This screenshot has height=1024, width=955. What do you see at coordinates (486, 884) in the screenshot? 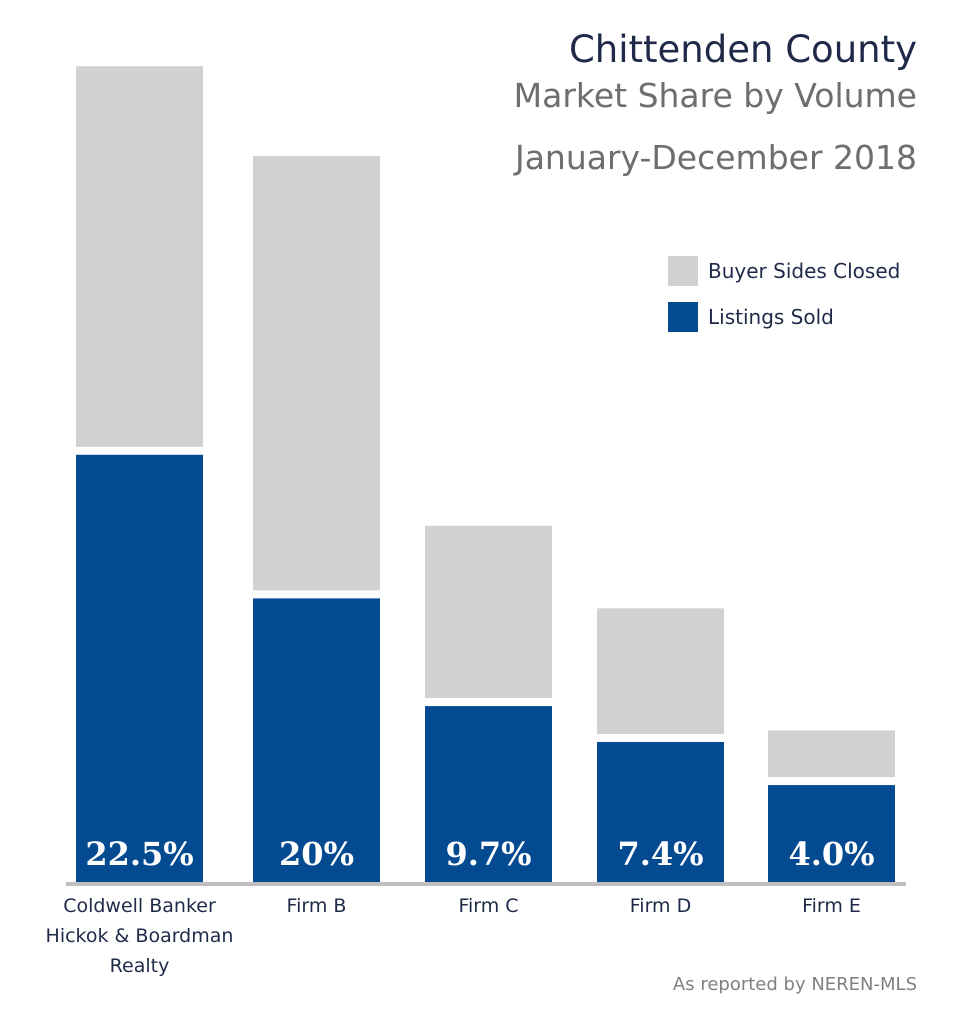
I see `x-axis-baseline` at bounding box center [486, 884].